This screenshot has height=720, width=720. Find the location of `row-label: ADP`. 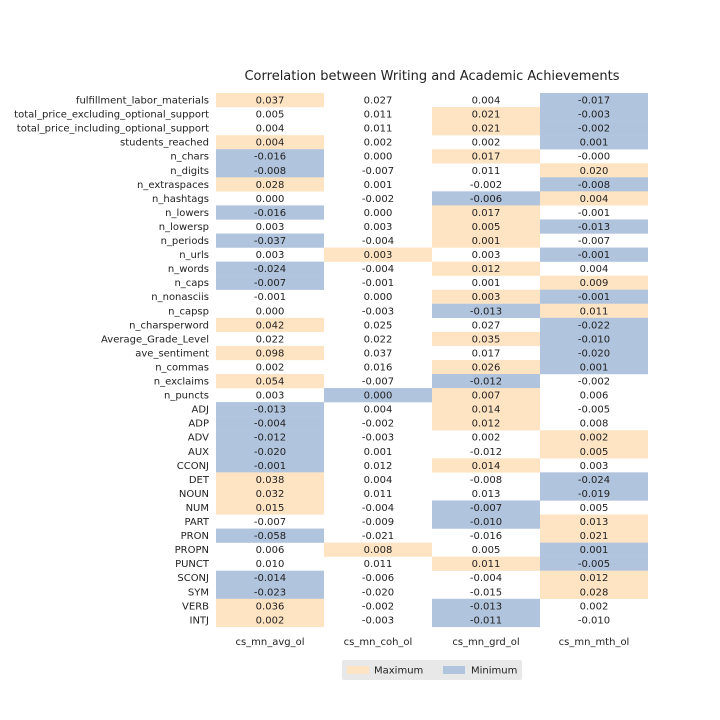

row-label: ADP is located at coordinates (198, 424).